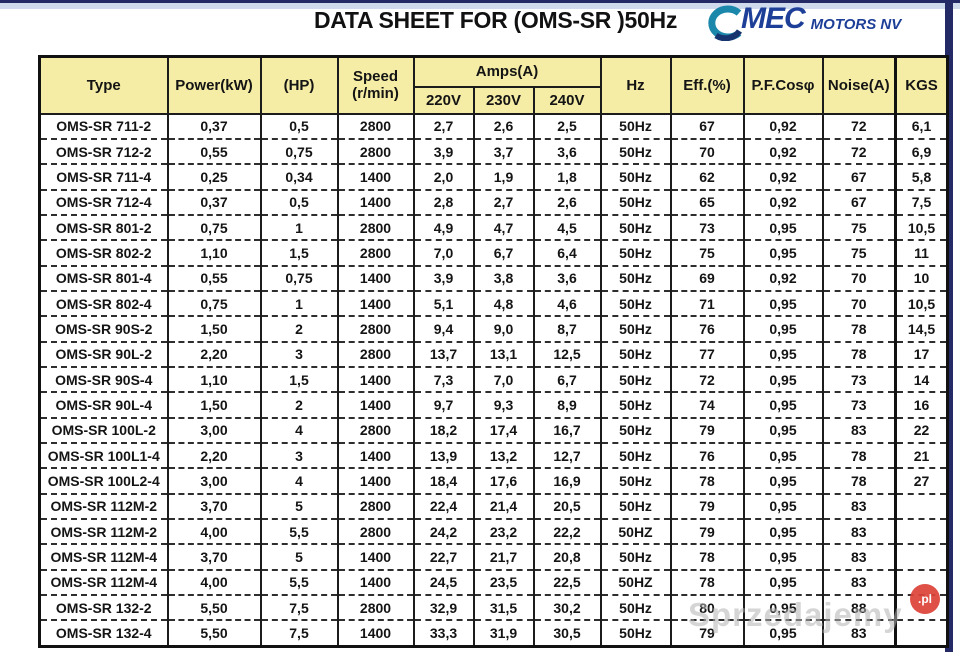 This screenshot has height=652, width=960. I want to click on col-header-type: Type, so click(103, 85).